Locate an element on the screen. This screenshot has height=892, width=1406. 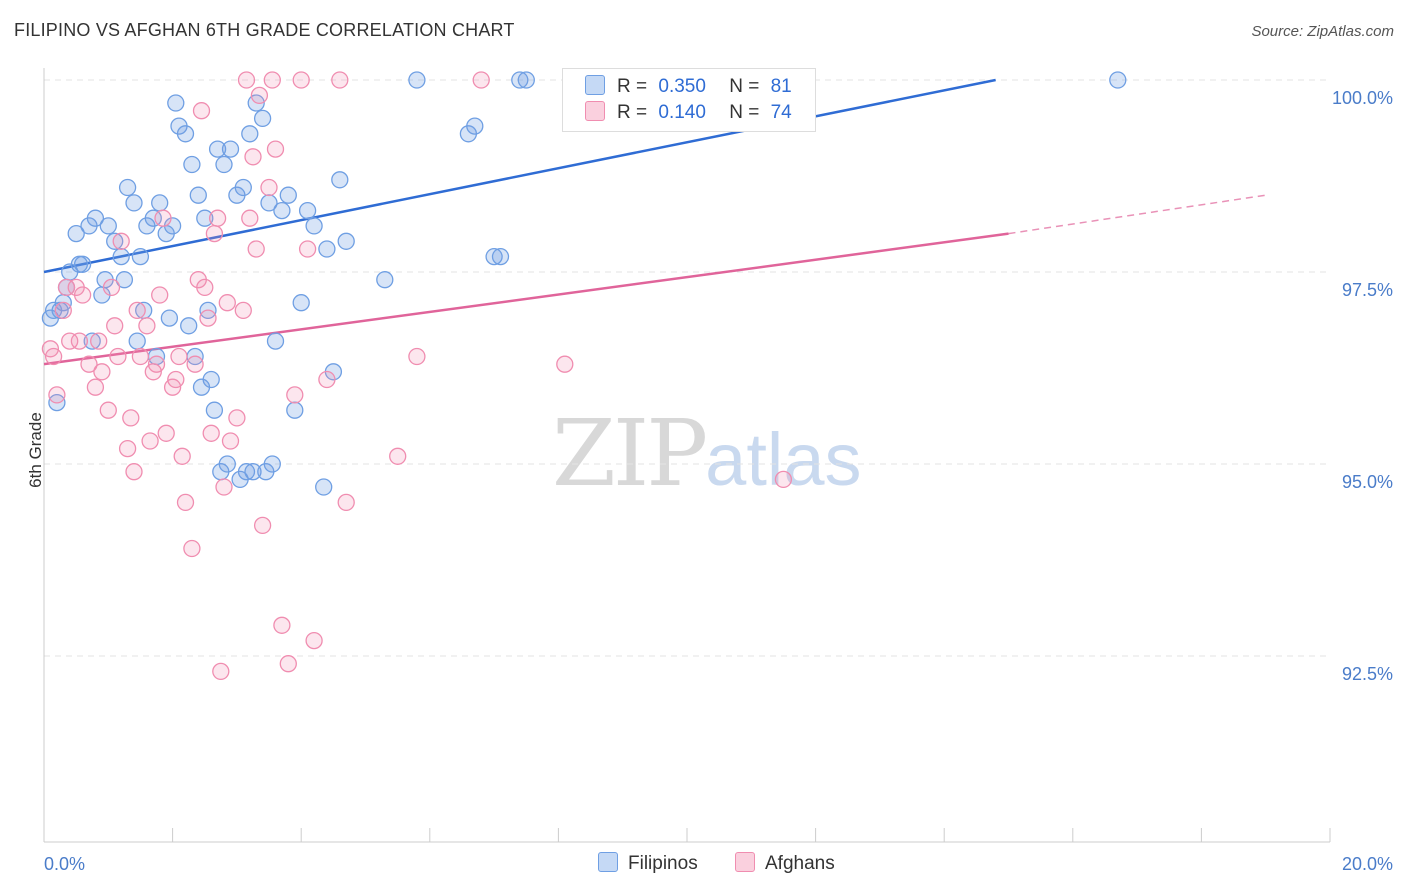
trend-line-filipinos is located at coordinates (519, 176).